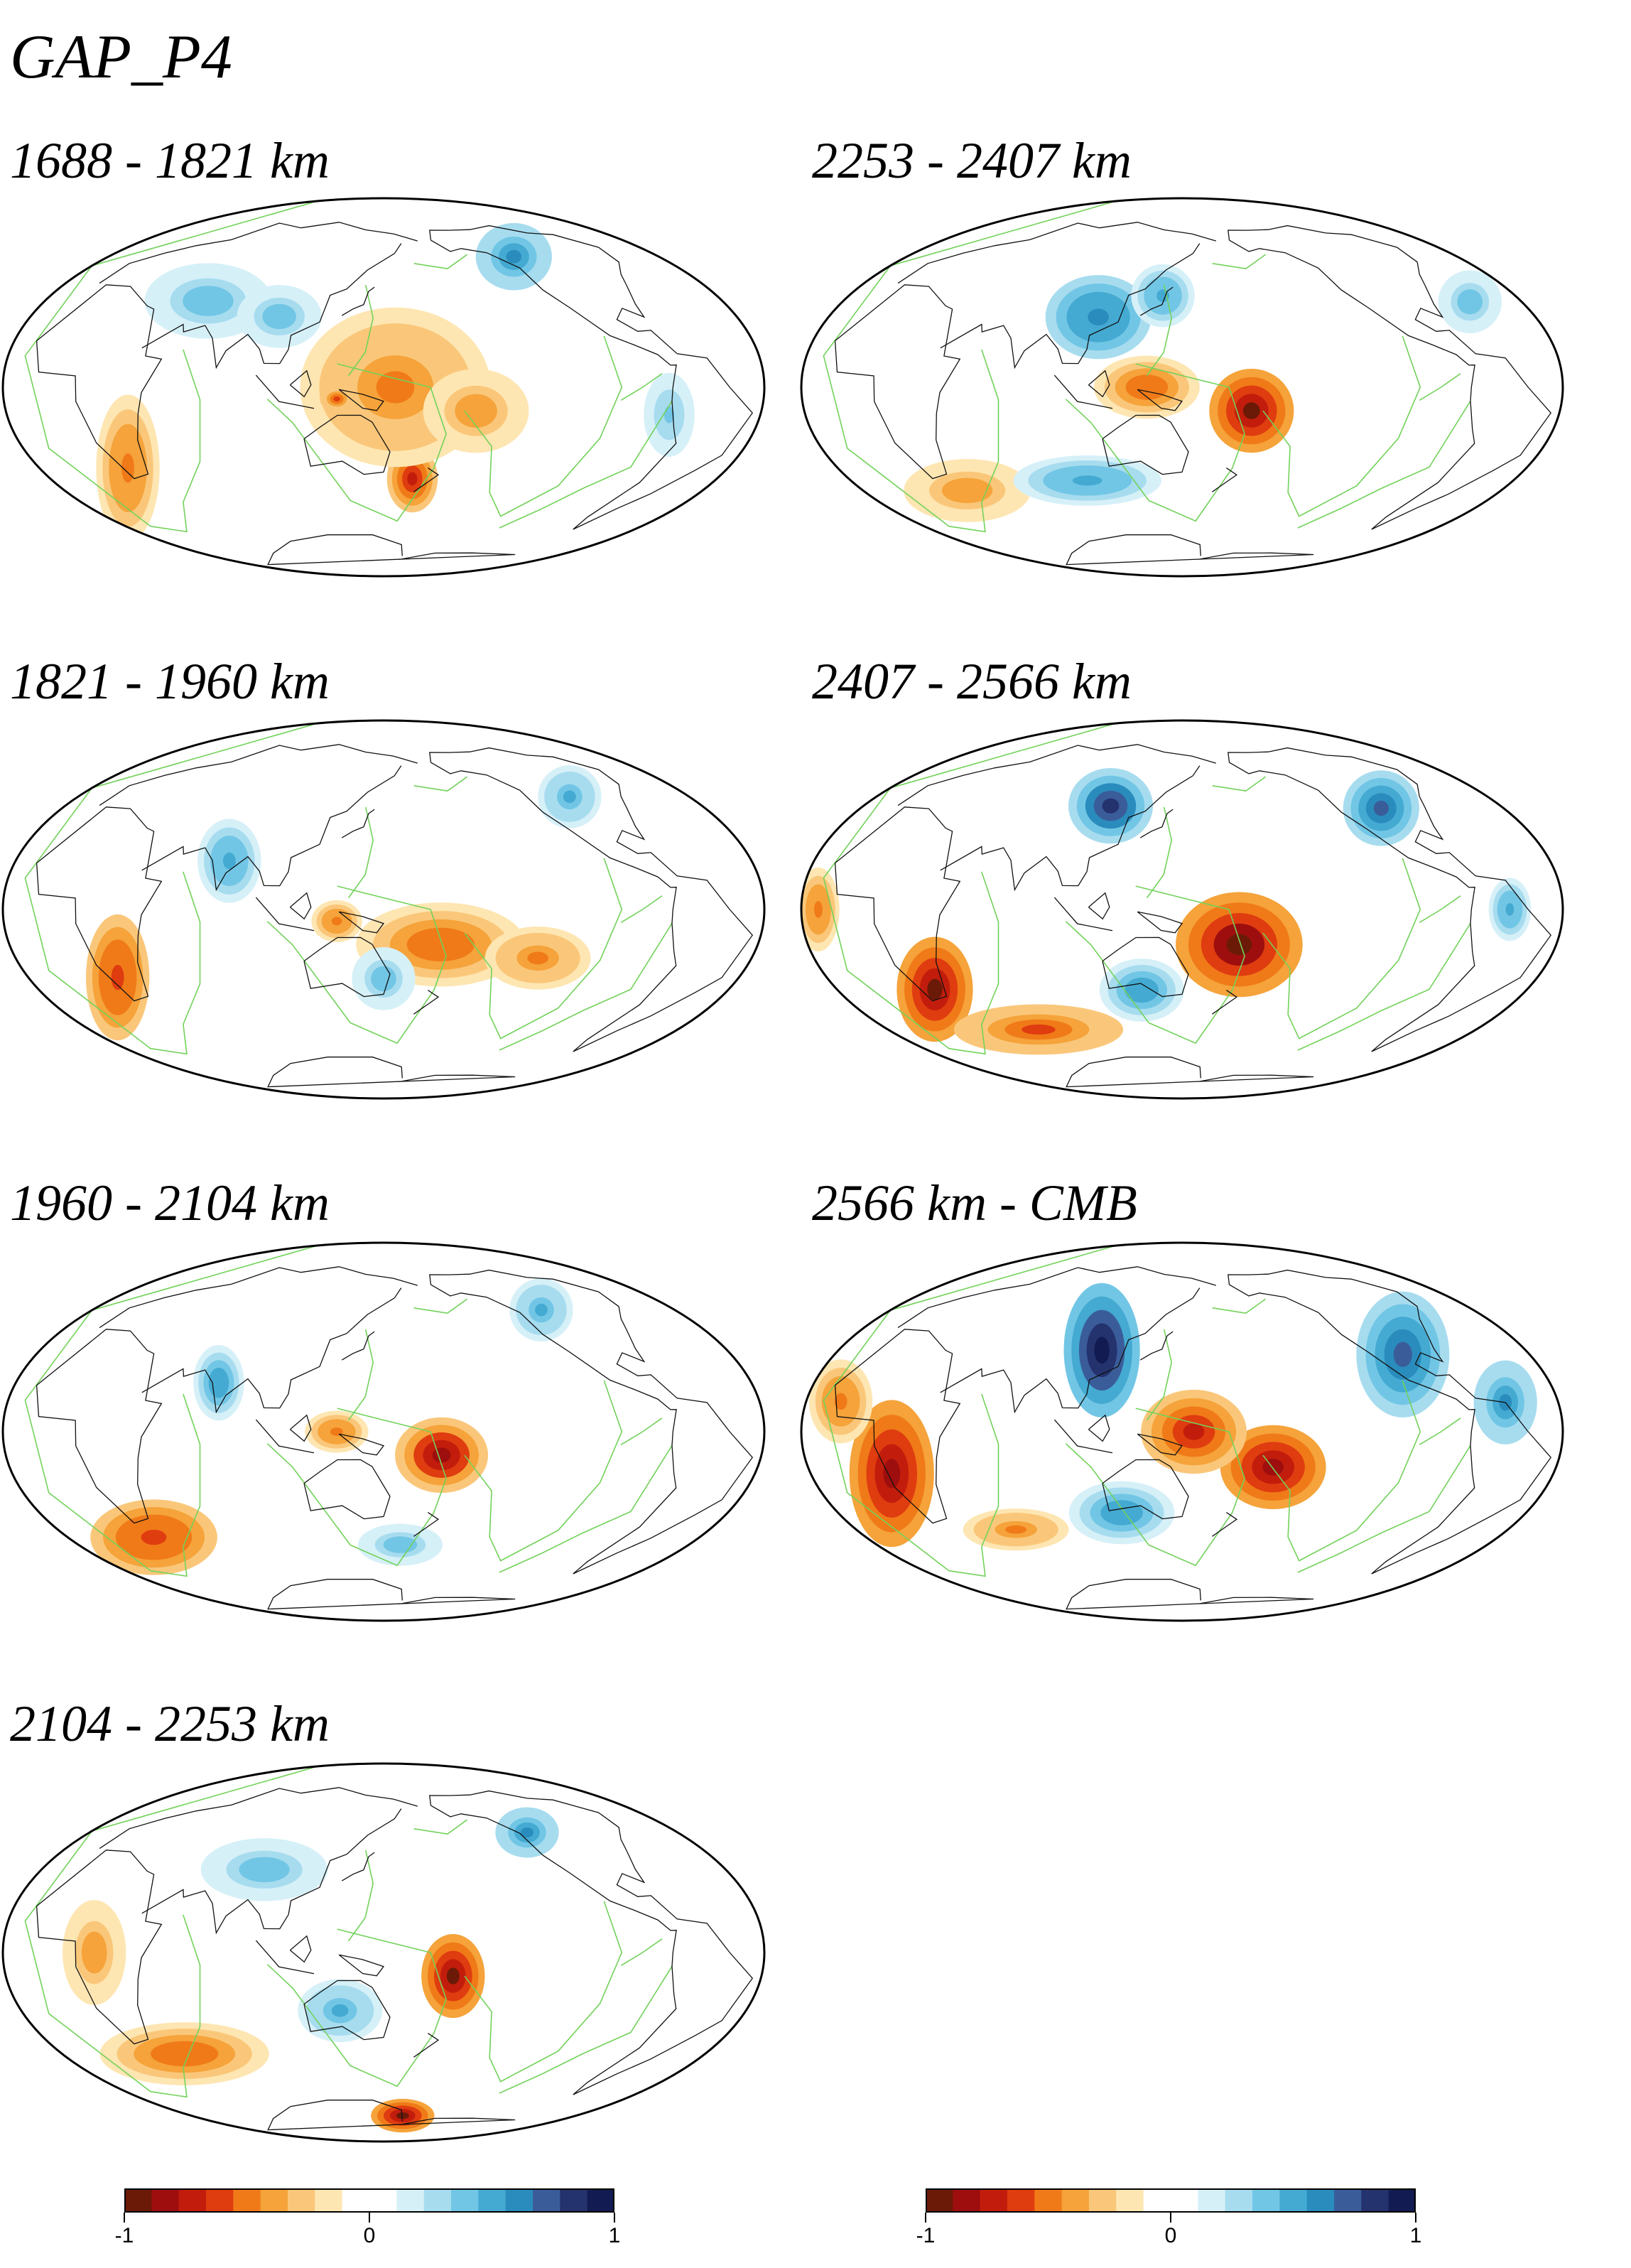  I want to click on colorbar-tick-label: -1, so click(926, 2235).